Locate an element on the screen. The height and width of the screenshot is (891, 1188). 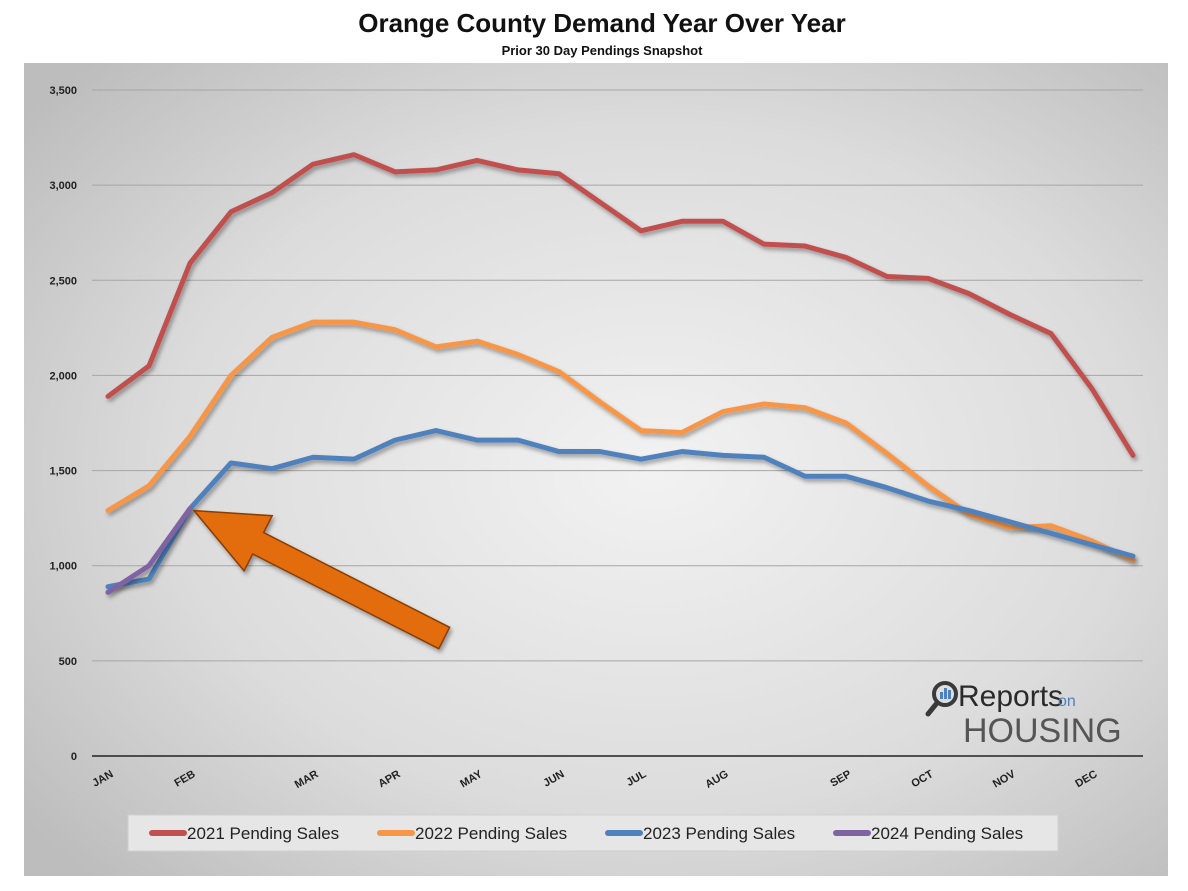
legend-item-2021: 2021 Pending Sales is located at coordinates (244, 833).